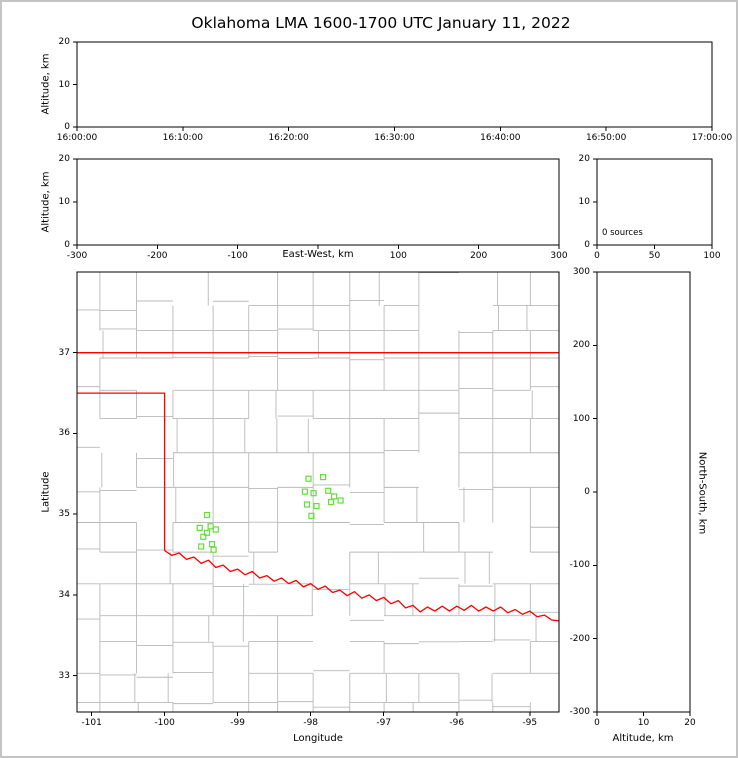 The image size is (738, 758). Describe the element at coordinates (579, 711) in the screenshot. I see `ns-tick-label: -300` at that location.